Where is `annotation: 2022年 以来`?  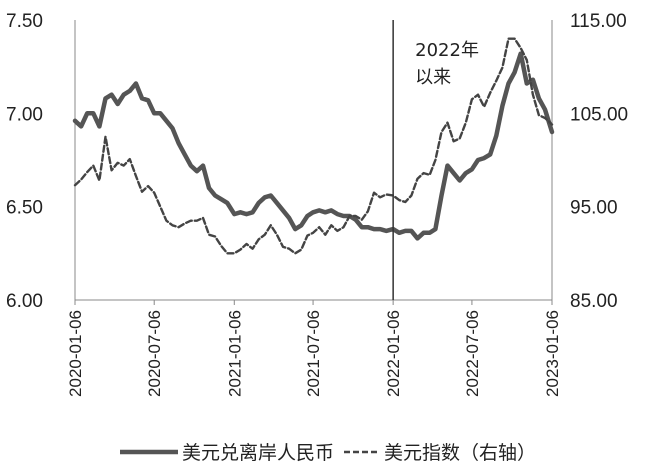
annotation: 2022年 以来 is located at coordinates (435, 160).